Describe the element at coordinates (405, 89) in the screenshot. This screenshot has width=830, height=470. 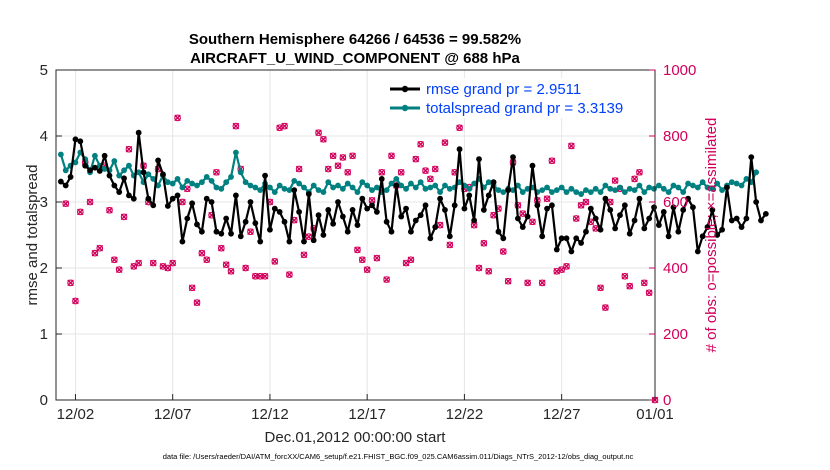
I see `legend-rmse-marker` at that location.